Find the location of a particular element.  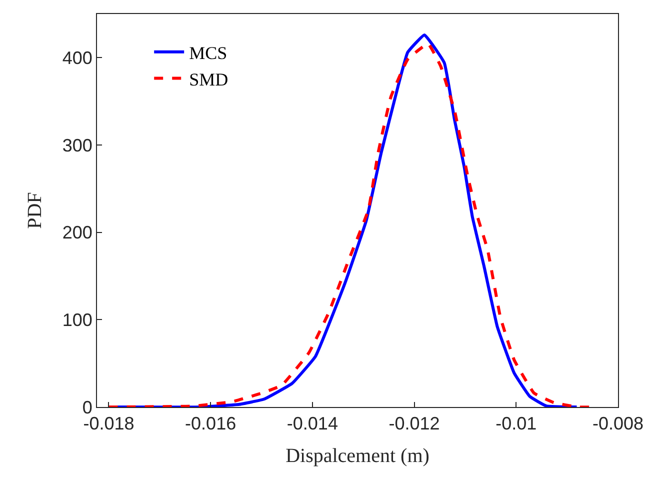

legend-label: SMD is located at coordinates (208, 79).